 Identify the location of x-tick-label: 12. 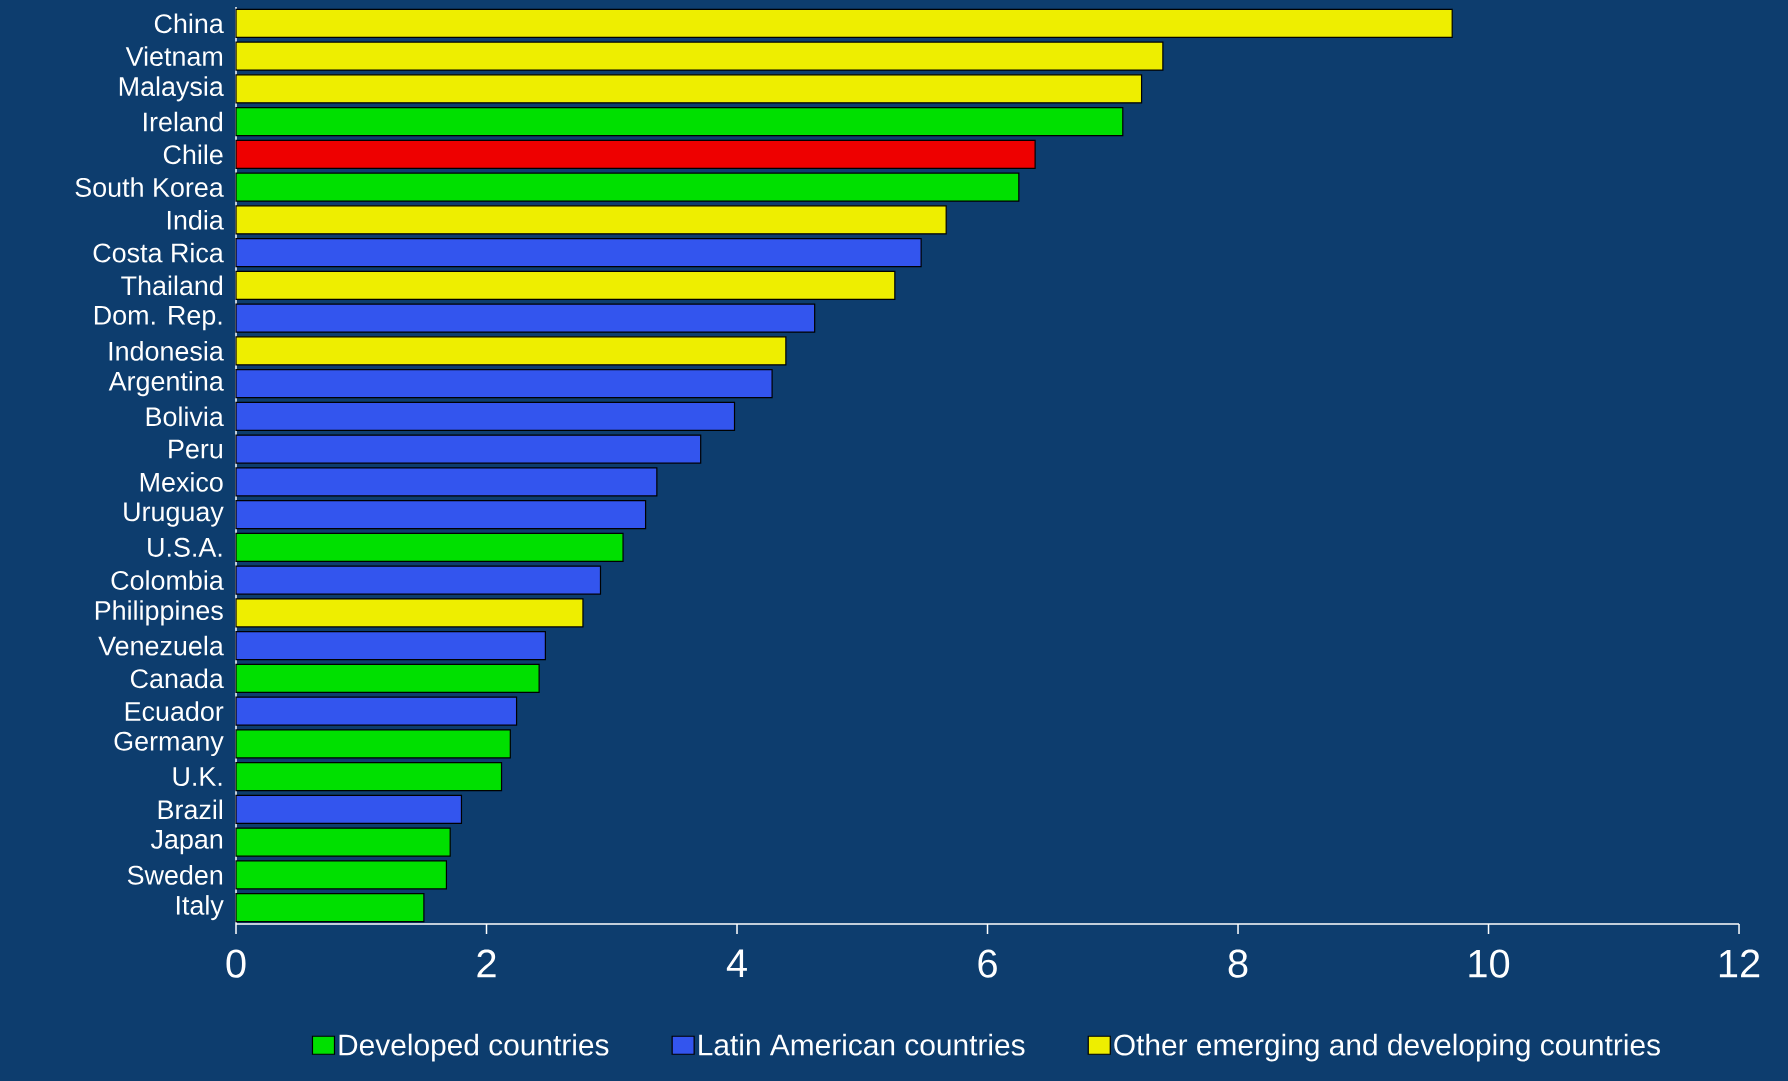
(1739, 963).